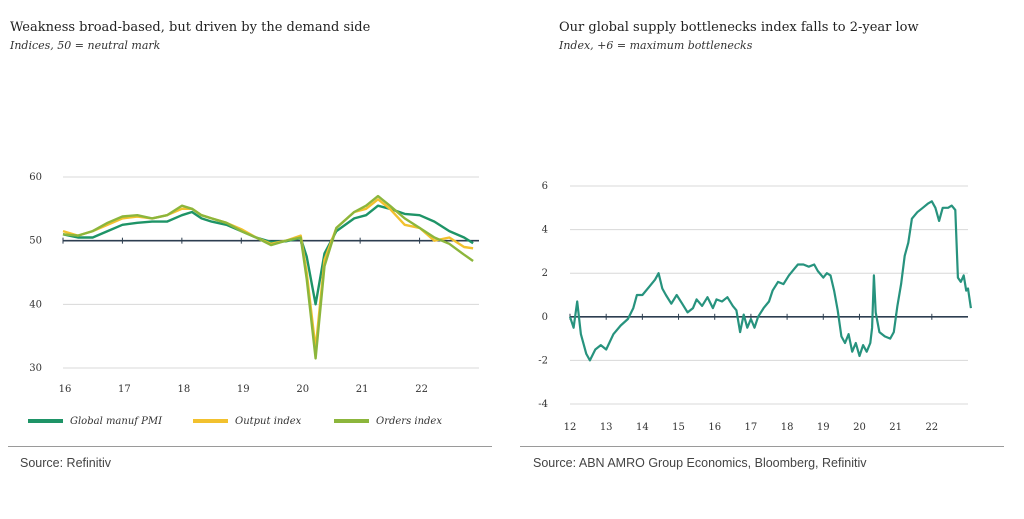  What do you see at coordinates (545, 317) in the screenshot?
I see `y-tick-label: 0` at bounding box center [545, 317].